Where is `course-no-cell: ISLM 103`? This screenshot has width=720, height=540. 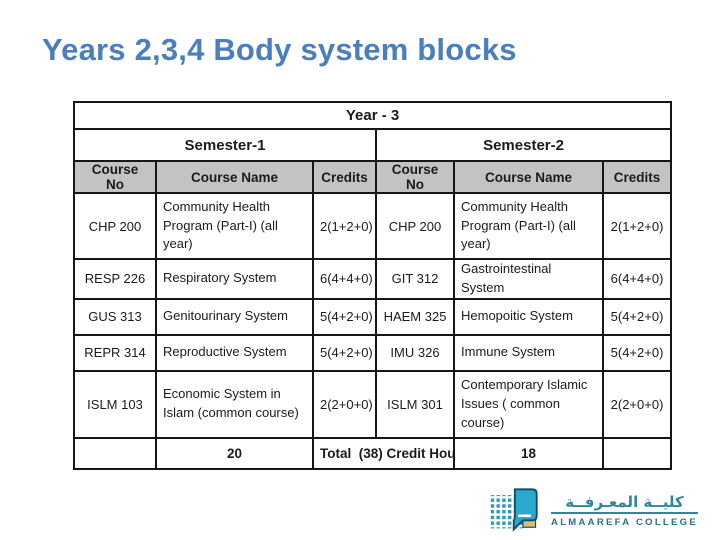 course-no-cell: ISLM 103 is located at coordinates (115, 404).